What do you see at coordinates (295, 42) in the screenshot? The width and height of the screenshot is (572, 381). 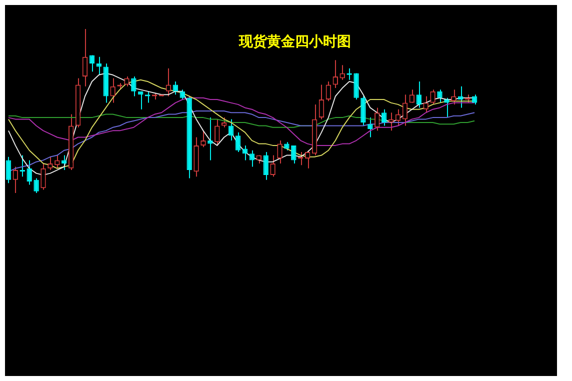 I see `chart-title: 现货黄金四小时图` at bounding box center [295, 42].